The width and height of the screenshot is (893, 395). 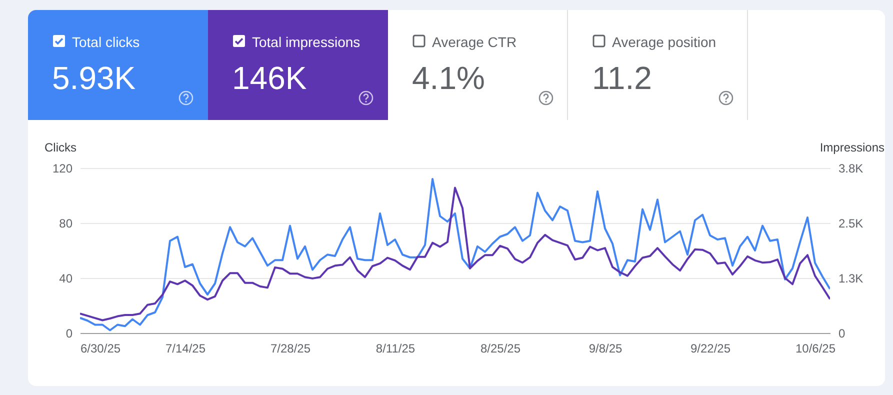 What do you see at coordinates (851, 223) in the screenshot?
I see `y2-tick-label: 2.5K` at bounding box center [851, 223].